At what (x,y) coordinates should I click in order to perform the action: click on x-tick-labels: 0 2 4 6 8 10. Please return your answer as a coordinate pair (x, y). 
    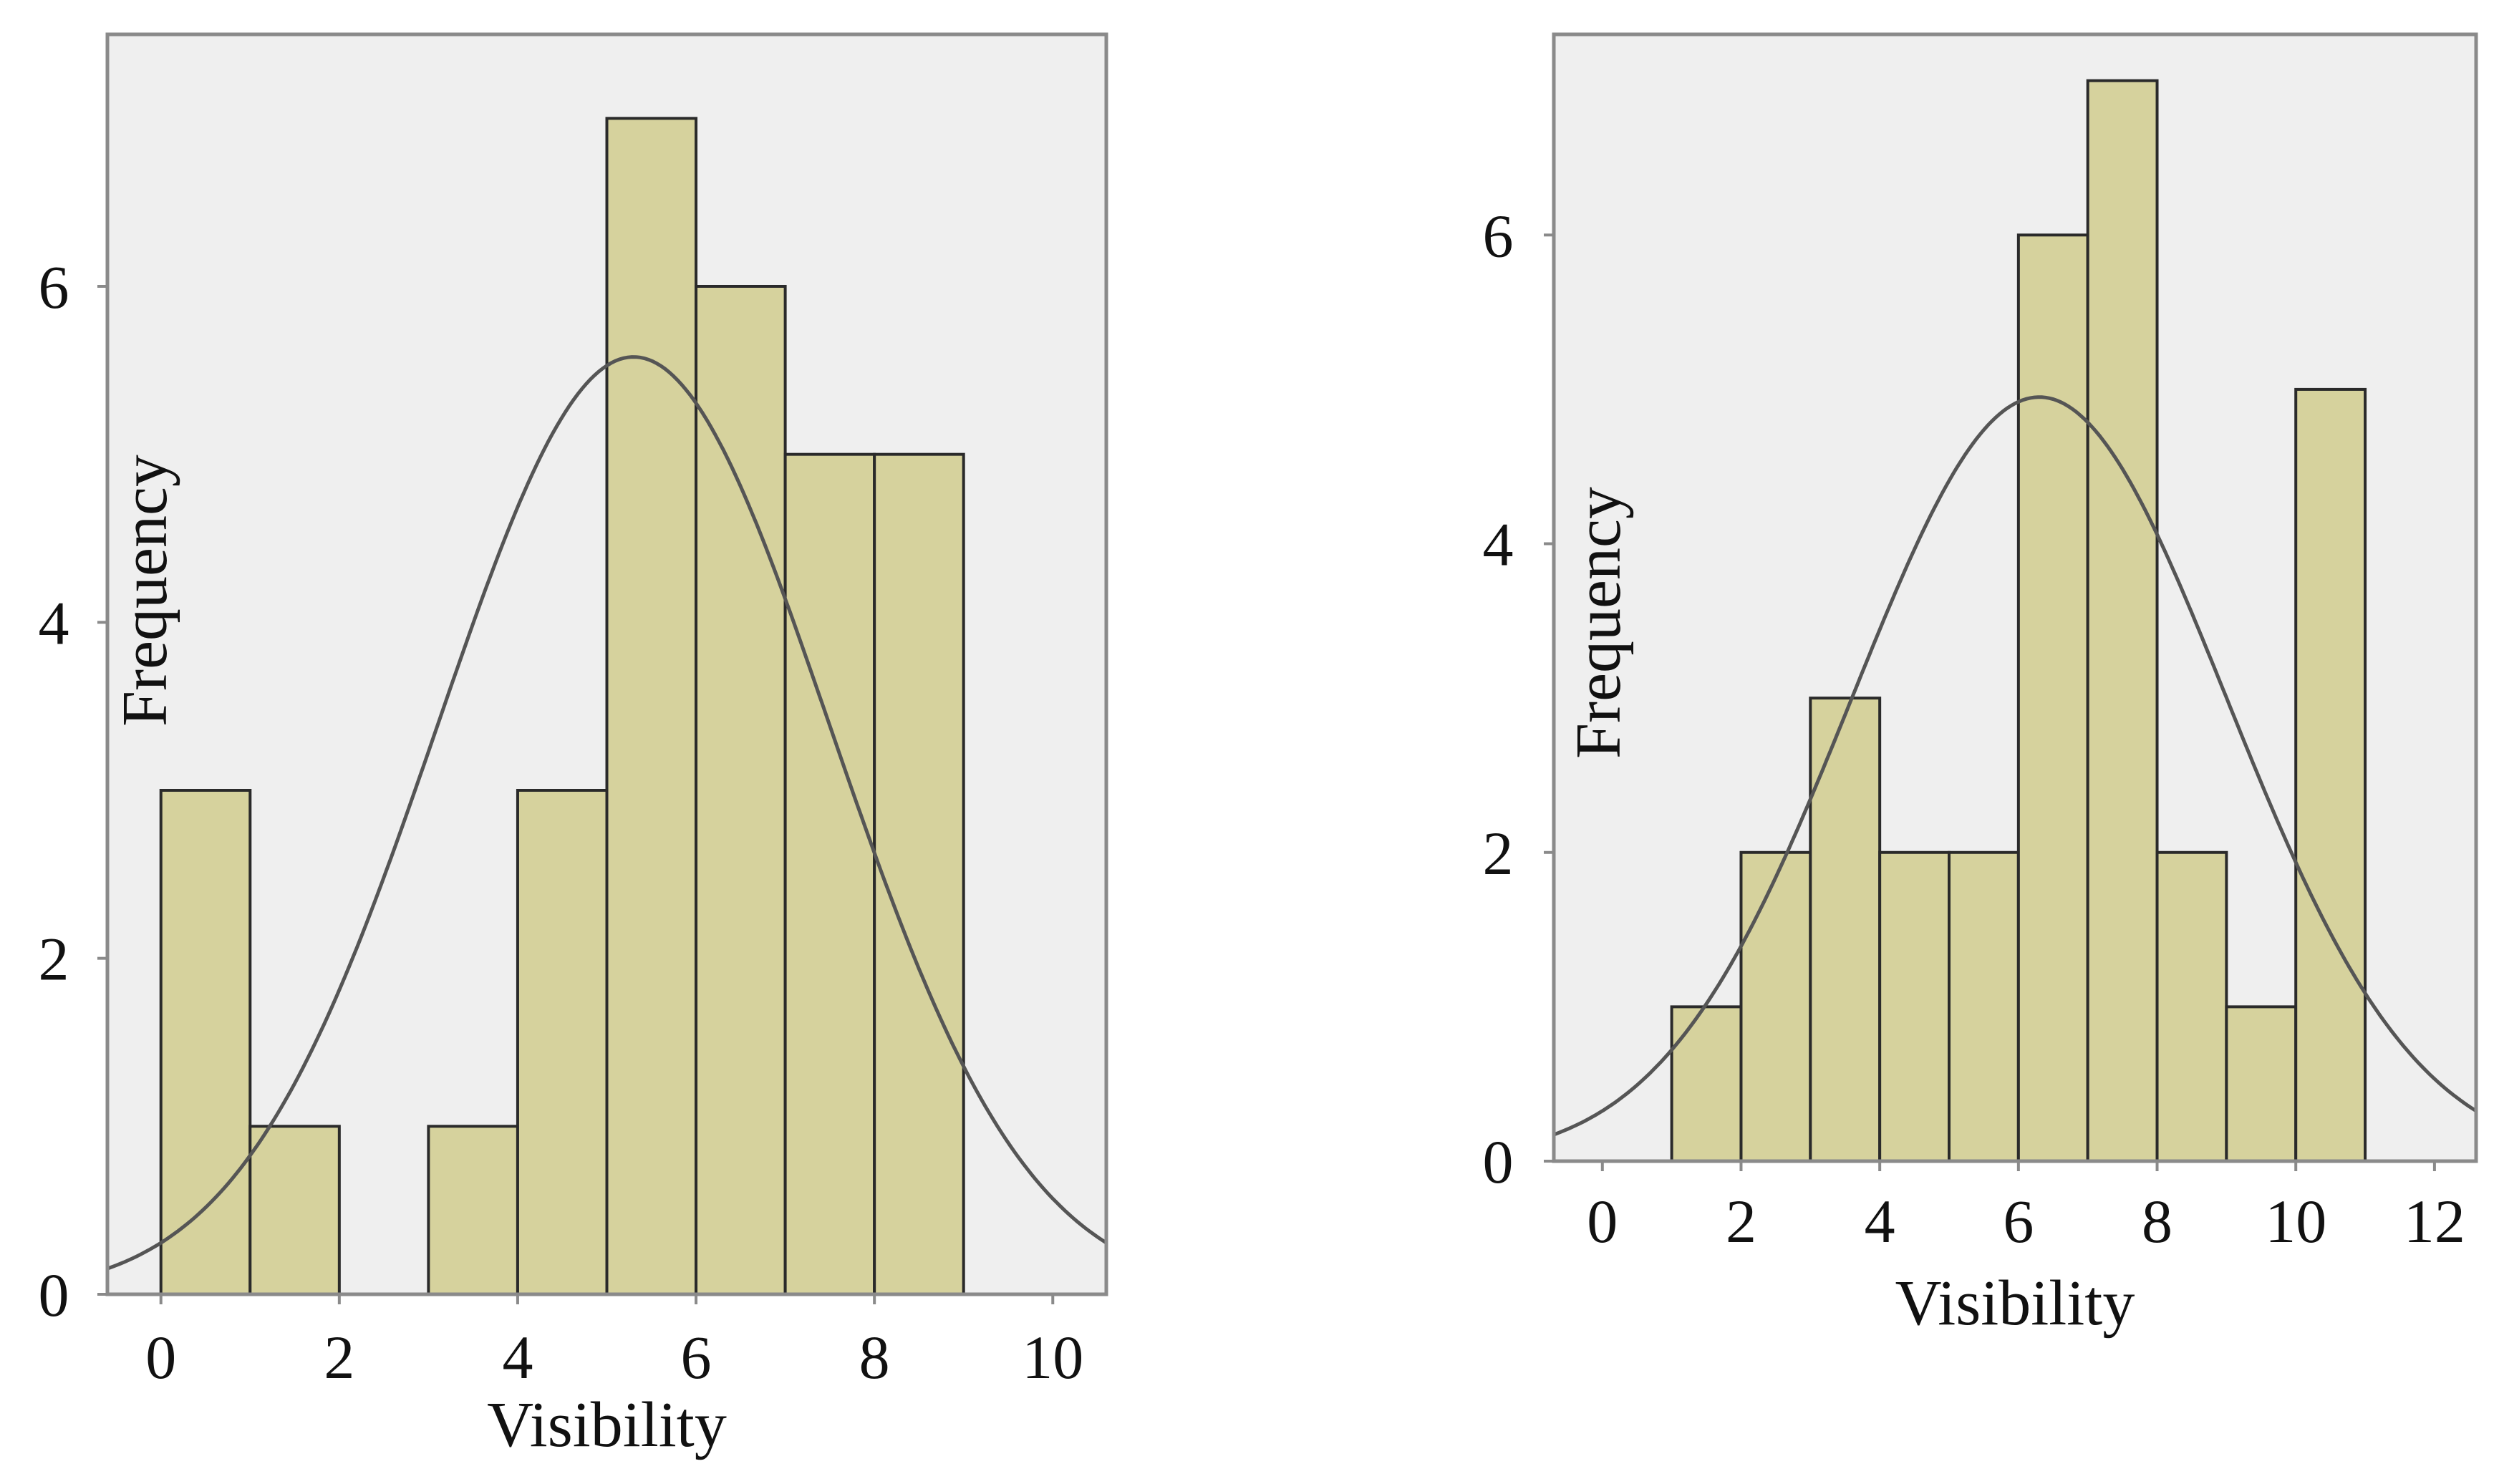
    Looking at the image, I should click on (614, 1343).